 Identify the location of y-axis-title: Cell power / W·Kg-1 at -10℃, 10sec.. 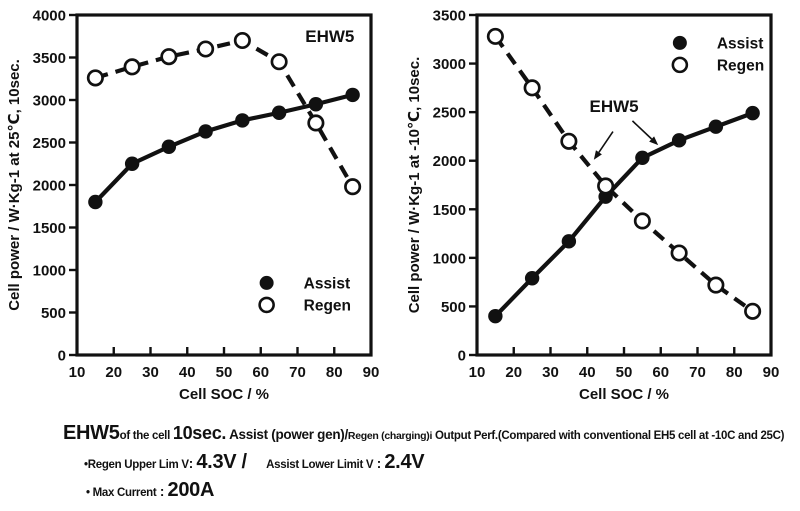
(414, 185).